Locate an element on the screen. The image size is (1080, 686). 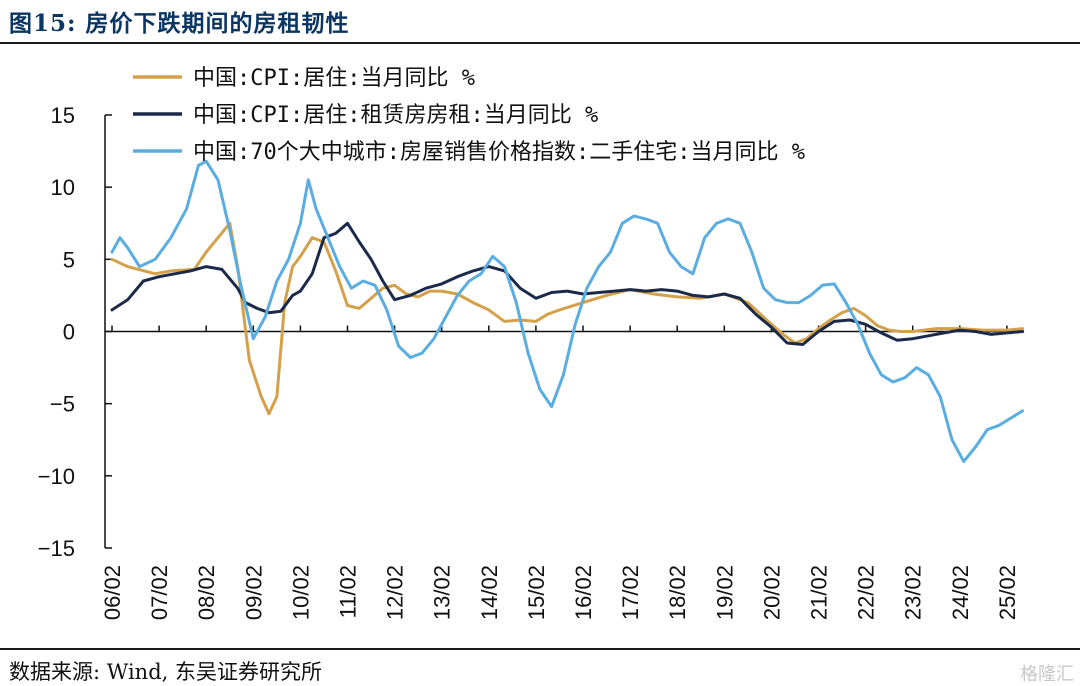
y-axis-ticks: −15 −10 −5 0 5 10 15 is located at coordinates (75, 332).